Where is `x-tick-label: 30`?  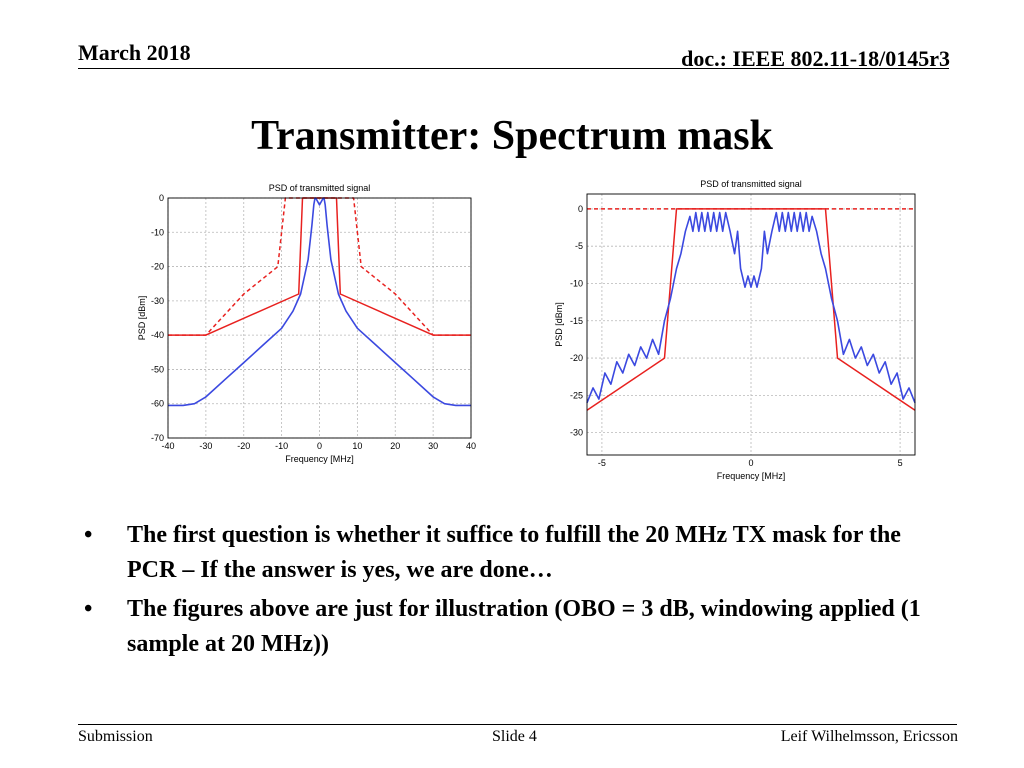 x-tick-label: 30 is located at coordinates (433, 446).